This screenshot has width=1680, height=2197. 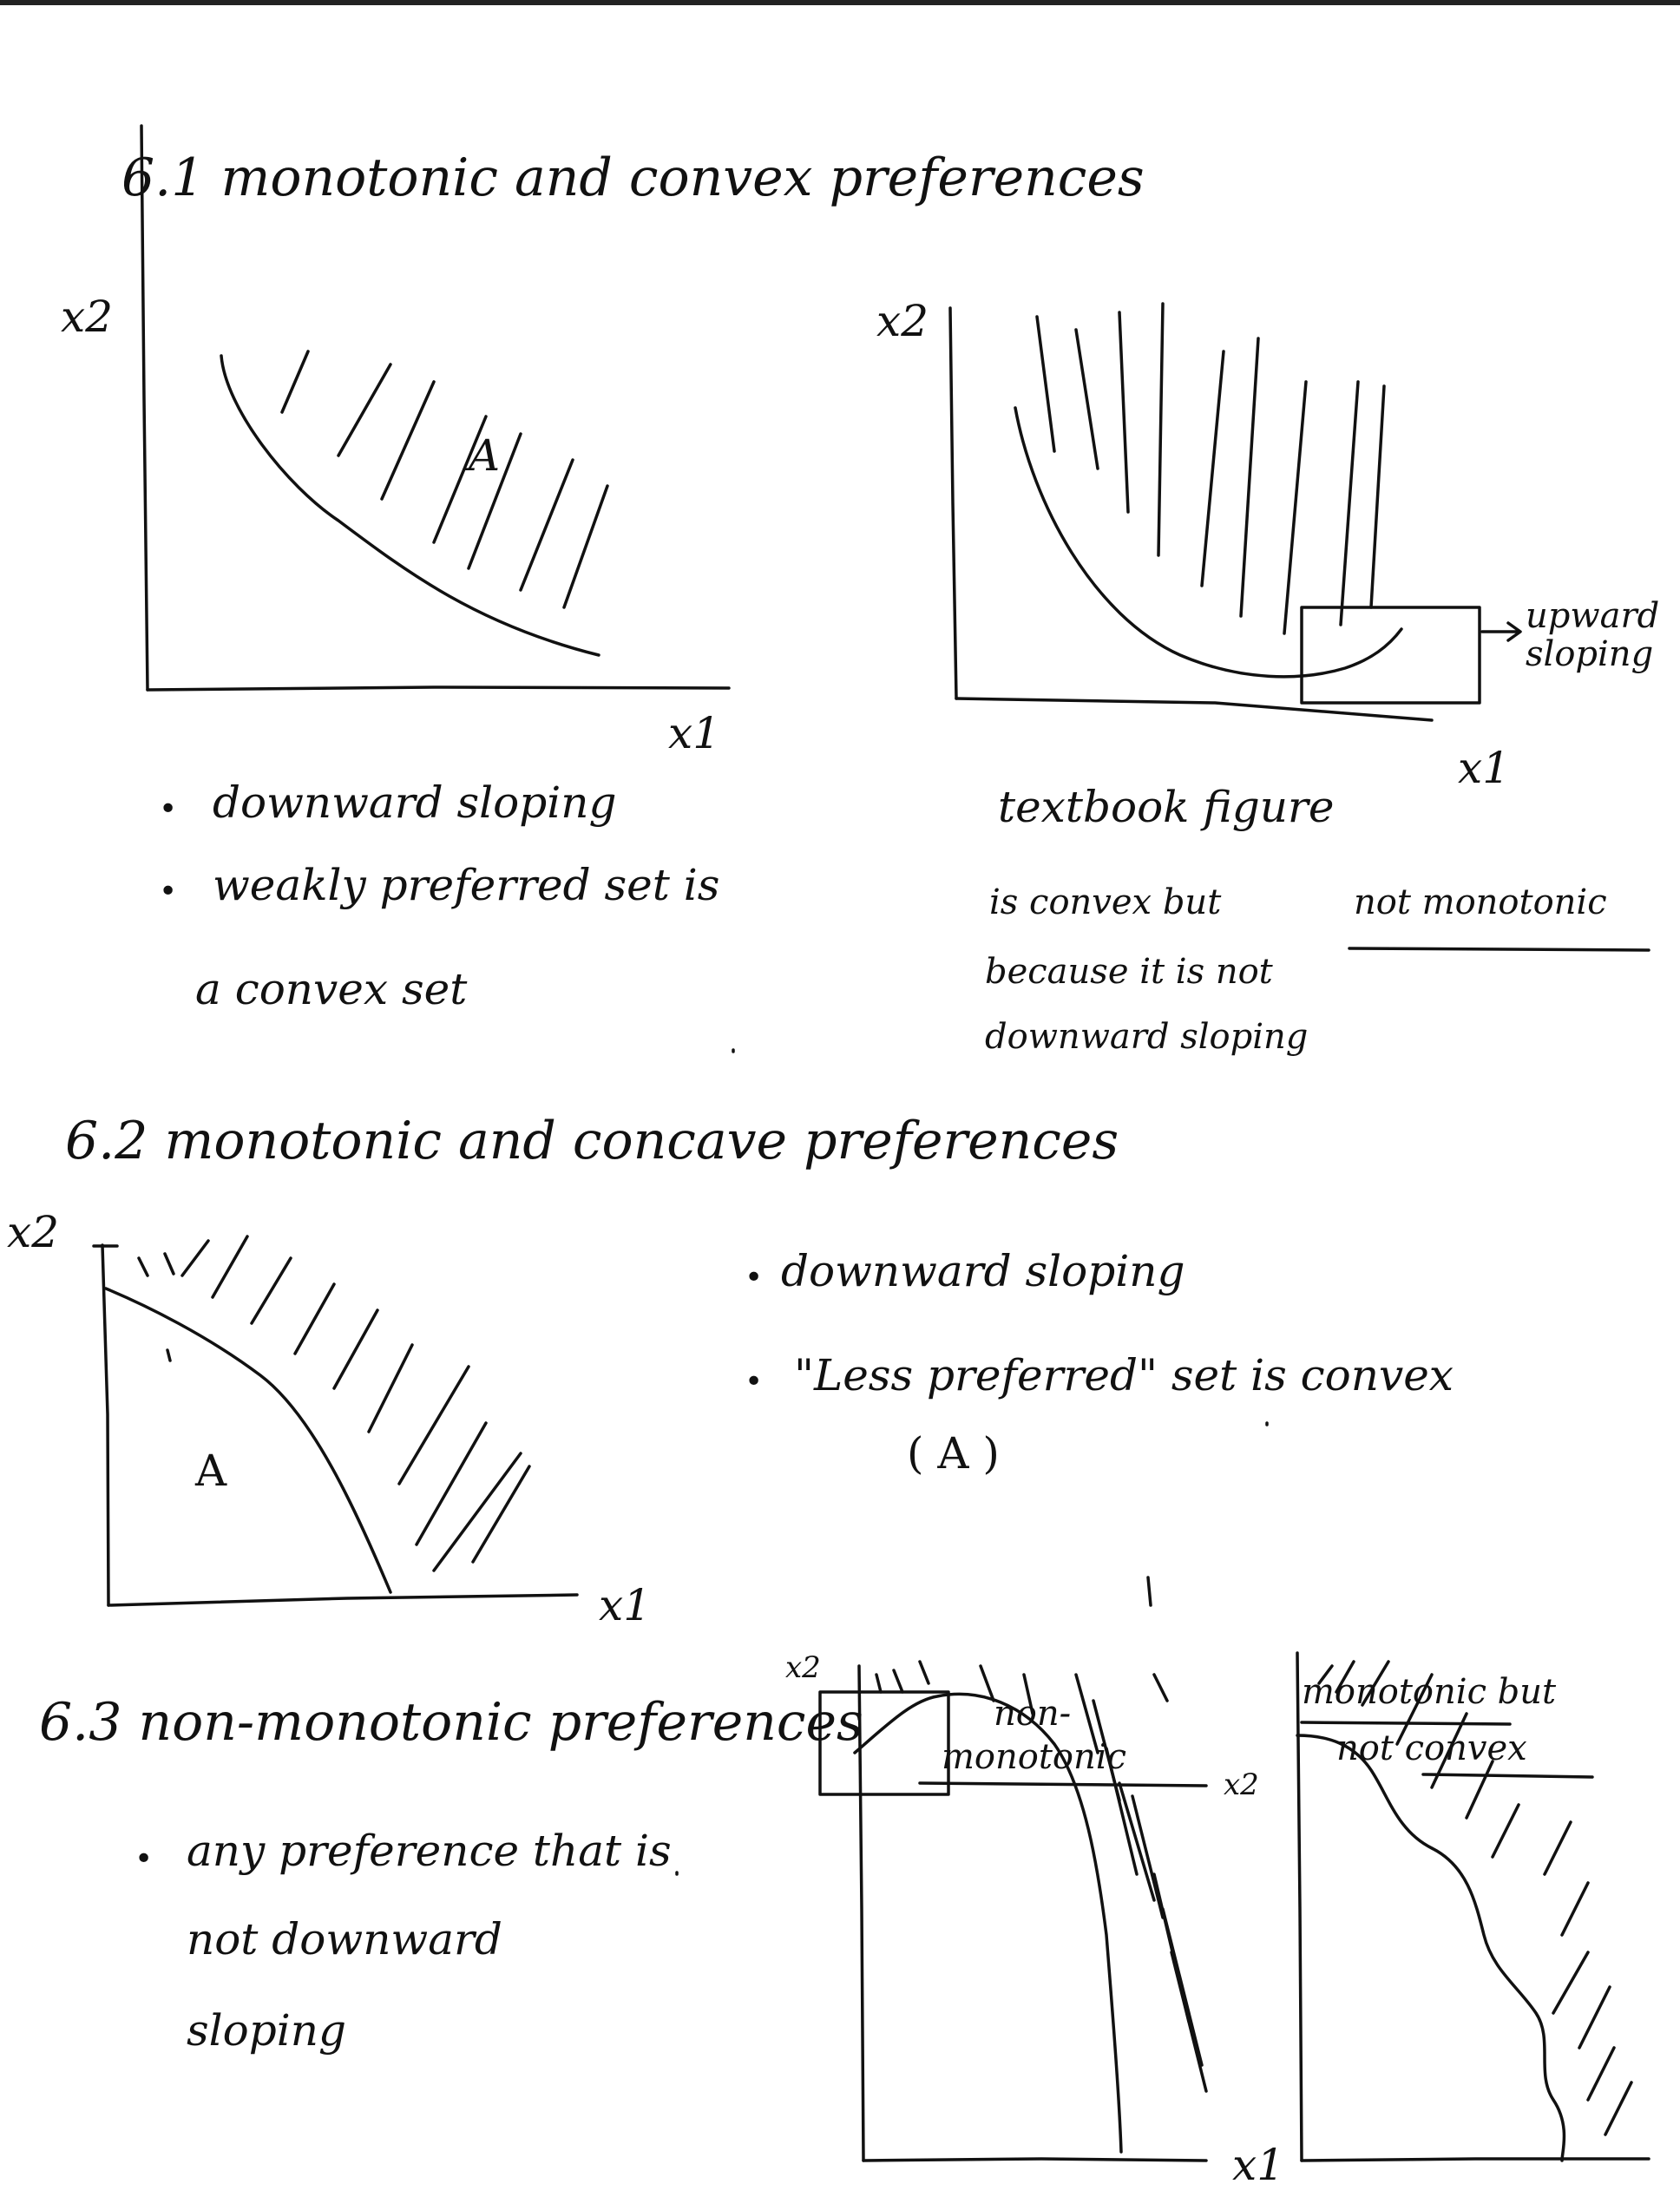 I want to click on fig-6-2-small-mark, so click(x=169, y=1355).